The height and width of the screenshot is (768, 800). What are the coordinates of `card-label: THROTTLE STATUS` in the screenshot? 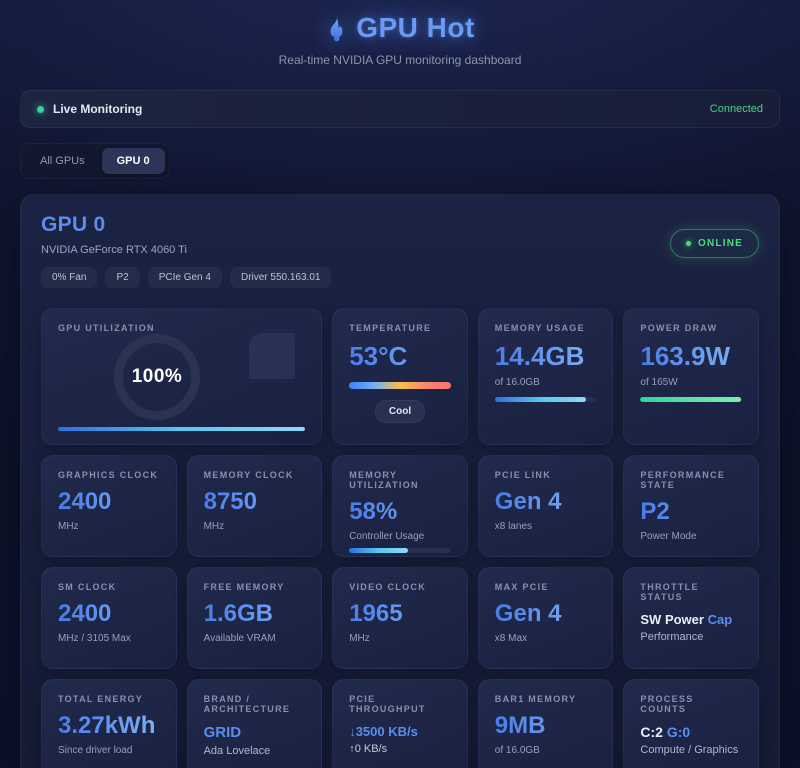 It's located at (669, 592).